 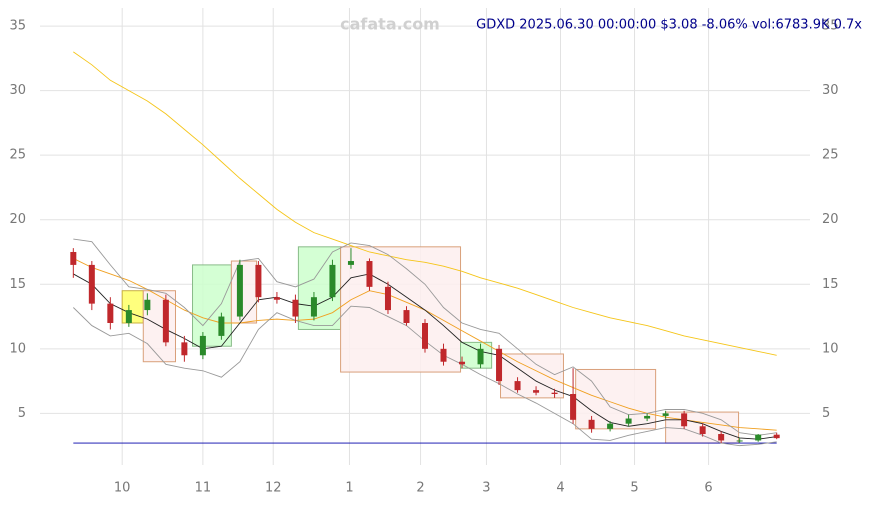 What do you see at coordinates (420, 488) in the screenshot?
I see `x-tick-label: 2` at bounding box center [420, 488].